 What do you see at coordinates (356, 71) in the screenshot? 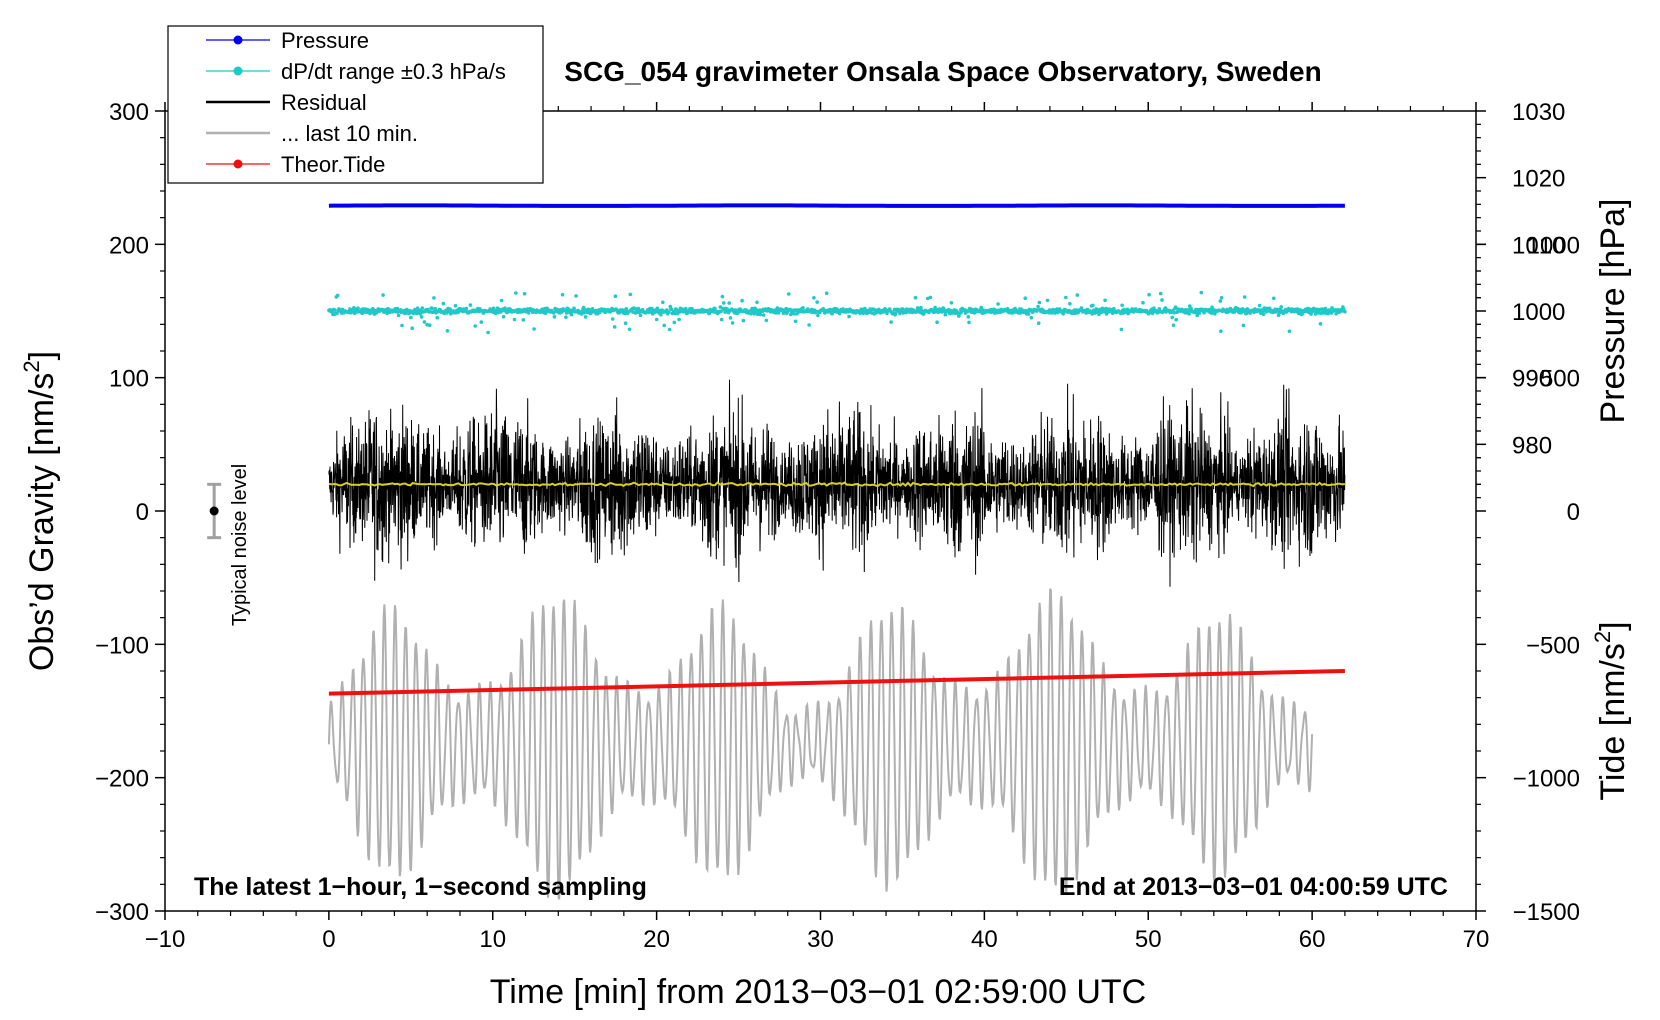
I see `legend-item: dP/dt range ±0.3 hPa/s` at bounding box center [356, 71].